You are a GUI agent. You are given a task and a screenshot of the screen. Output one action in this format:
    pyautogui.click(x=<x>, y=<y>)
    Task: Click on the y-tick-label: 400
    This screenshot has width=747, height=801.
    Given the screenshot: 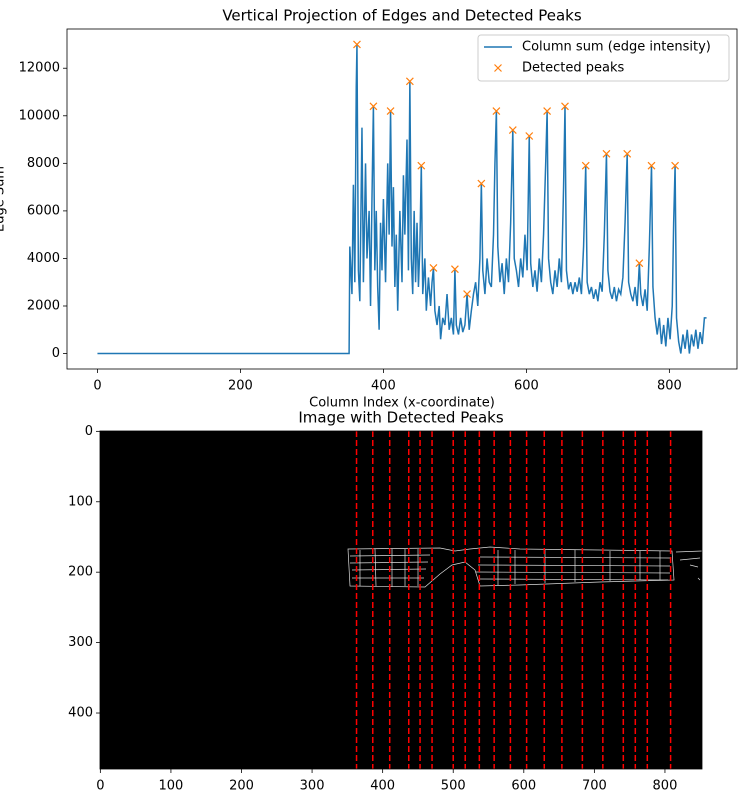 What is the action you would take?
    pyautogui.click(x=80, y=713)
    